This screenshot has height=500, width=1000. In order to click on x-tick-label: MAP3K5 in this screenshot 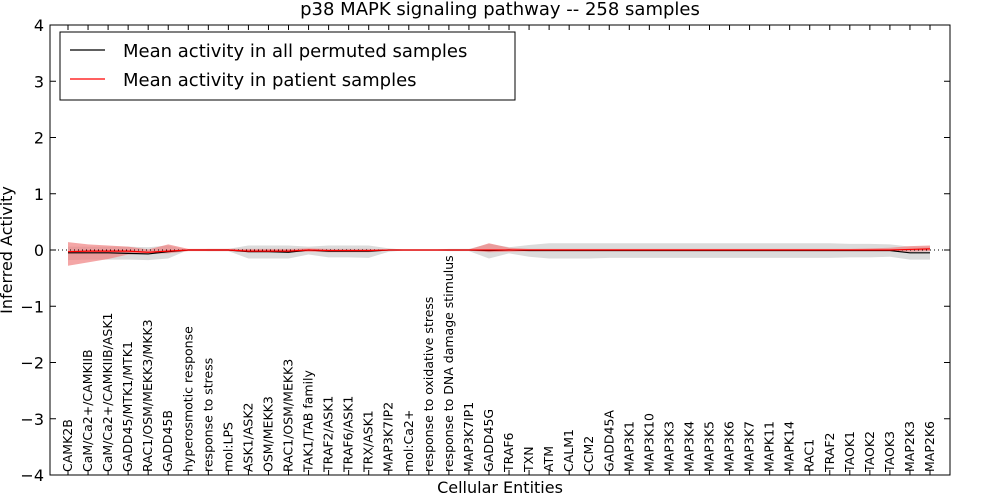, I will do `click(708, 446)`.